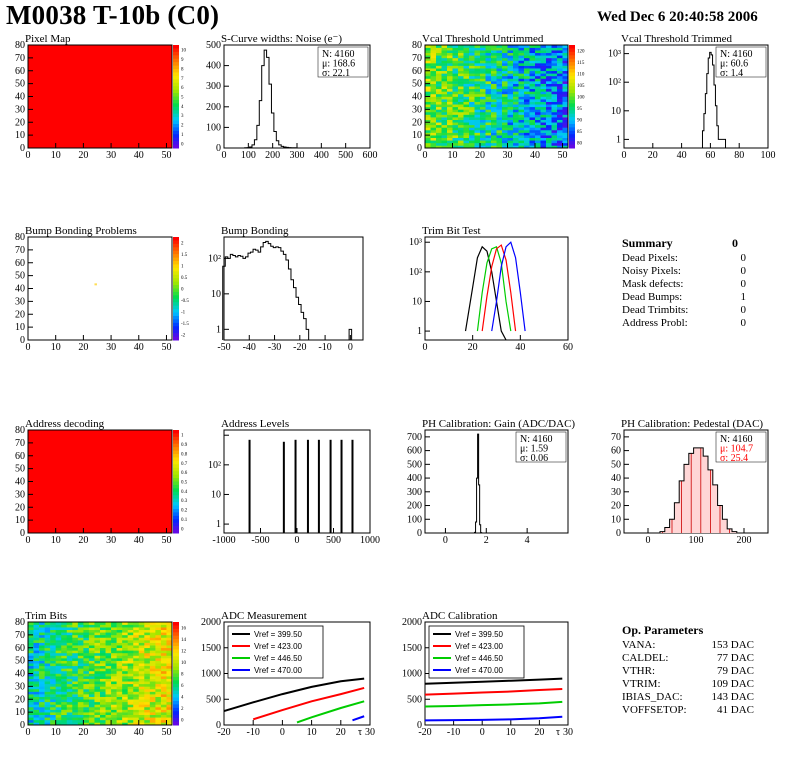 The image size is (796, 772). Describe the element at coordinates (184, 483) in the screenshot. I see `color-scale-label: 0.5` at that location.